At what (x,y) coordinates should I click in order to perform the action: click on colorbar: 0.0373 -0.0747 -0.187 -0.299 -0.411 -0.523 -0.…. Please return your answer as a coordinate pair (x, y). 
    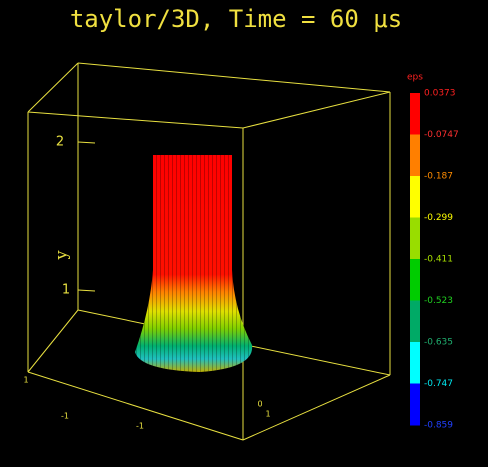
    Looking at the image, I should click on (434, 260).